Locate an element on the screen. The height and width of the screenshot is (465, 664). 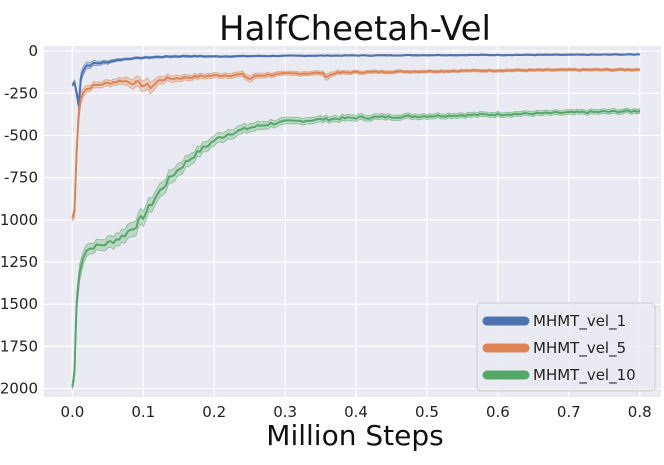
x-axis-label: Million Steps is located at coordinates (354, 435).